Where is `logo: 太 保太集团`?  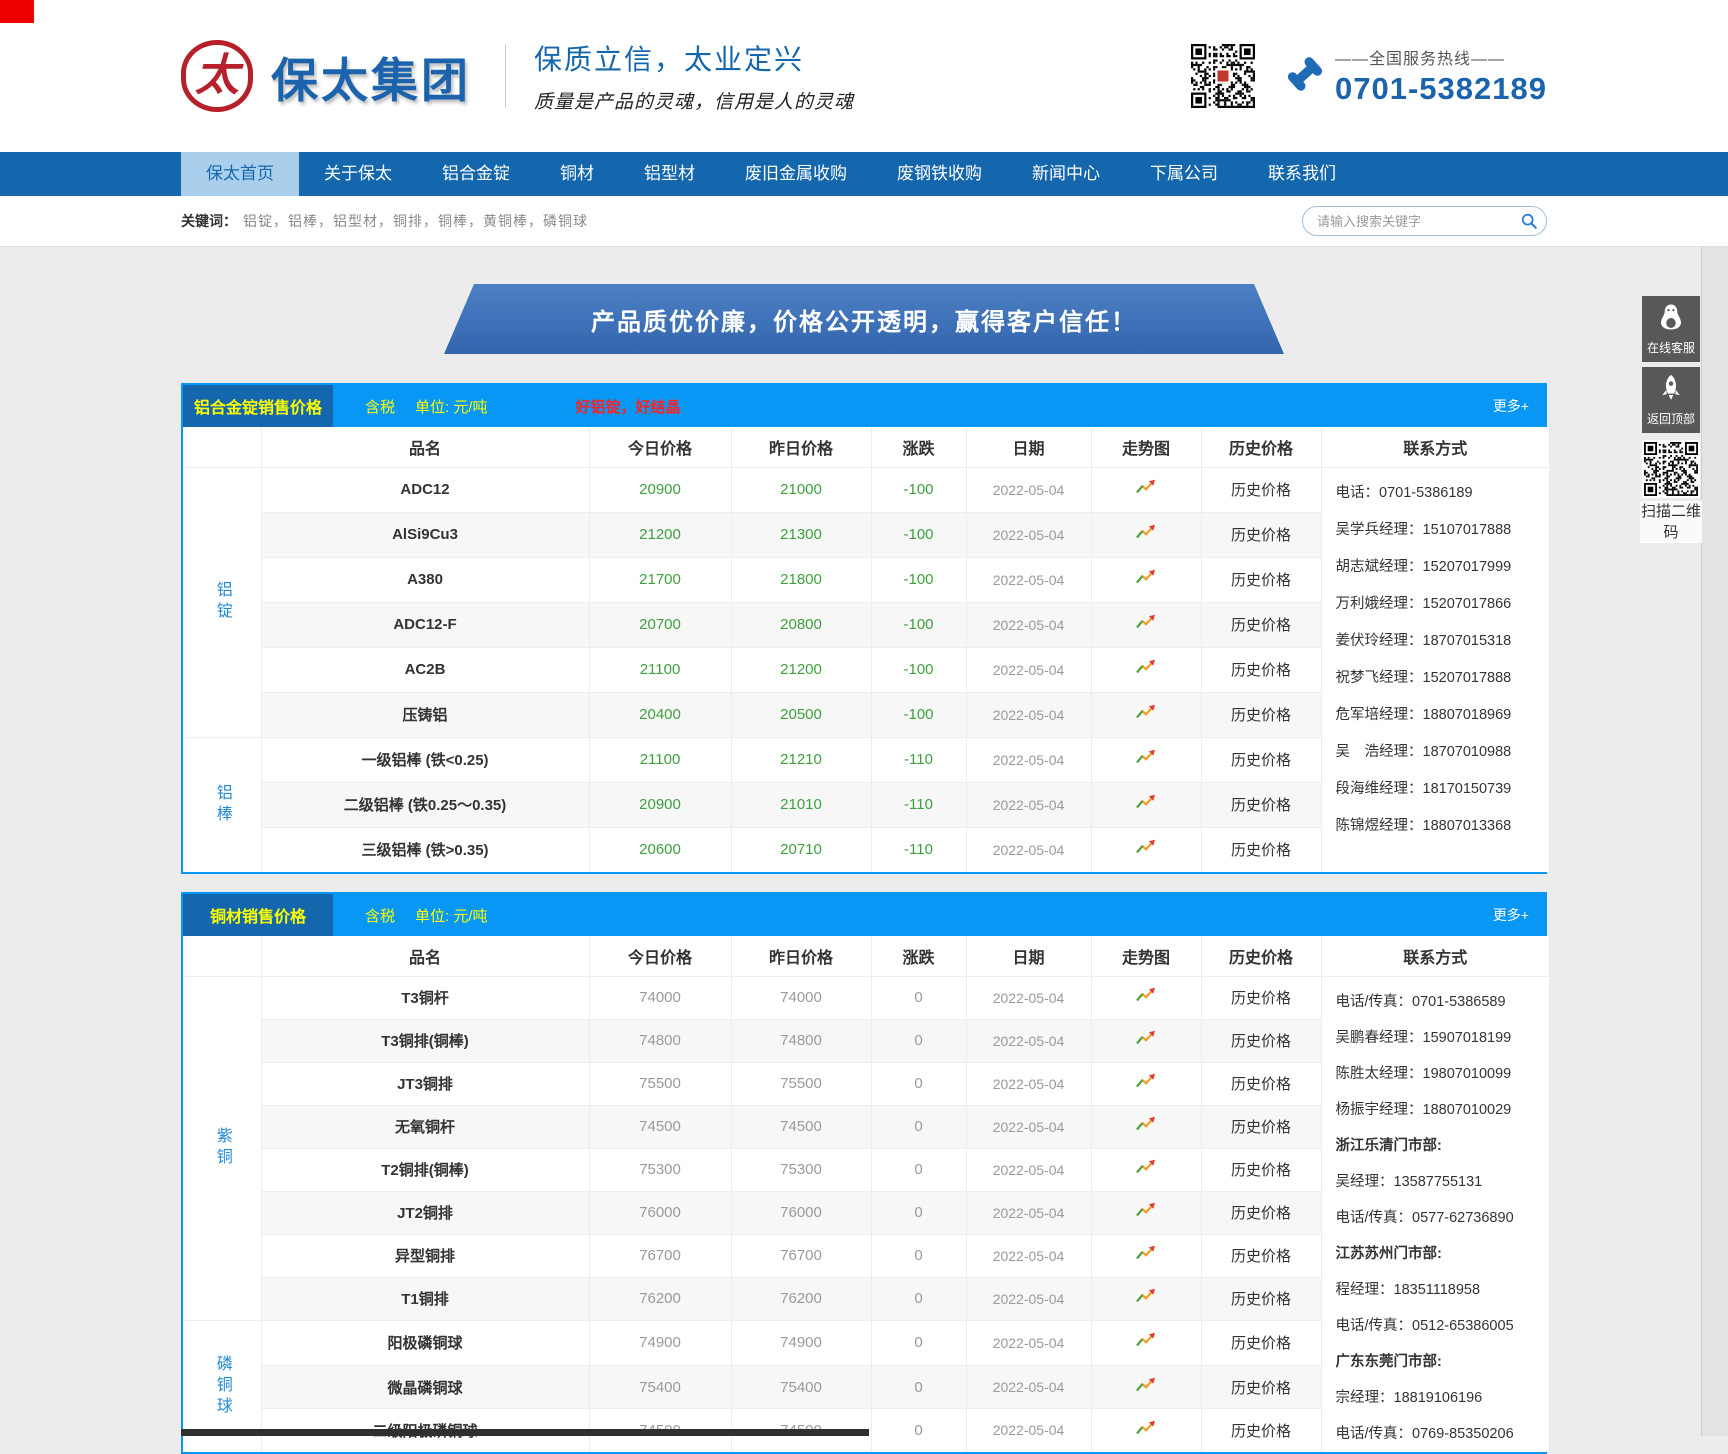
logo: 太 保太集团 is located at coordinates (326, 76).